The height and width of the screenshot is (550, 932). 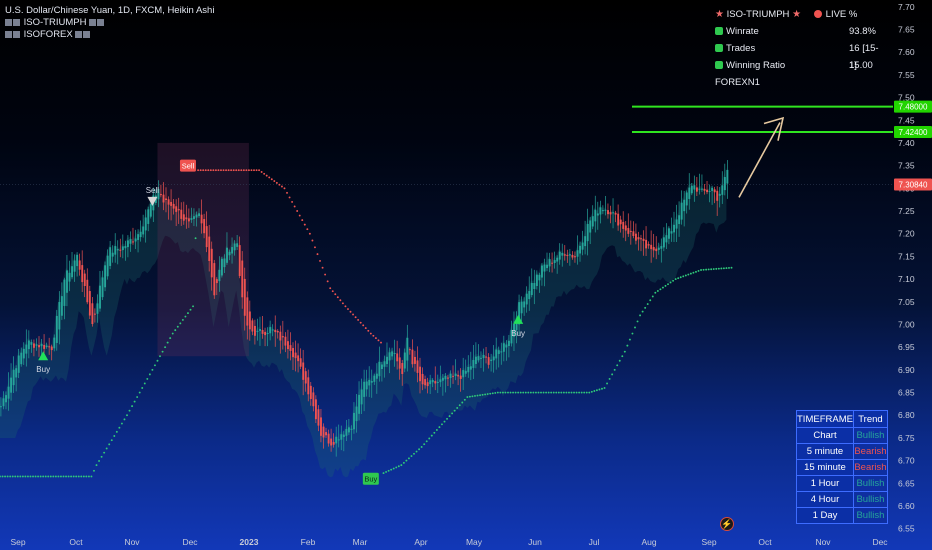 I want to click on y-tick-label: 7.45, so click(x=906, y=120).